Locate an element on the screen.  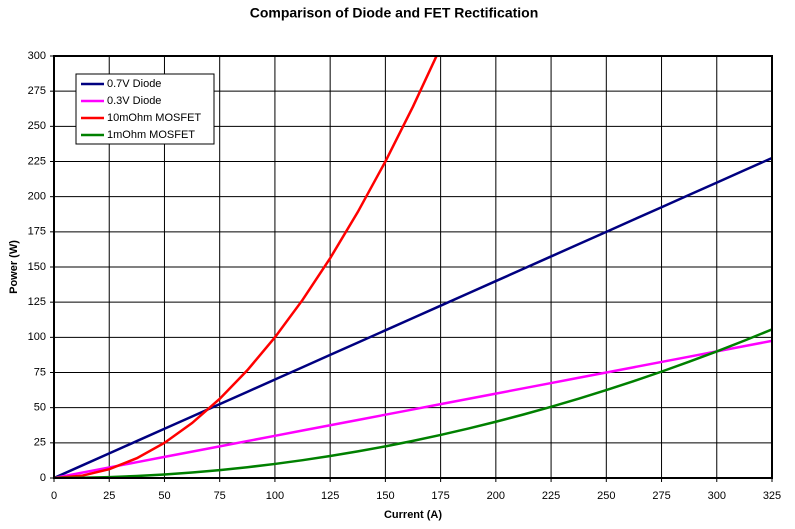
y-tick-label: 75 is located at coordinates (40, 372).